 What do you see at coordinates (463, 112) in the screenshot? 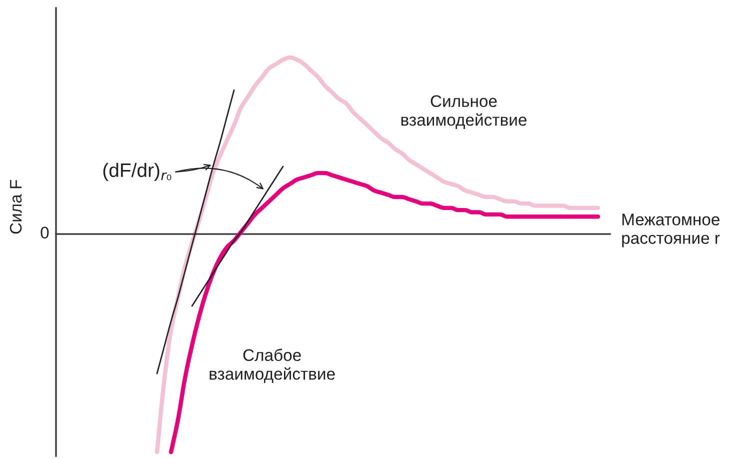
I see `series-label: Сильное взаимодействие` at bounding box center [463, 112].